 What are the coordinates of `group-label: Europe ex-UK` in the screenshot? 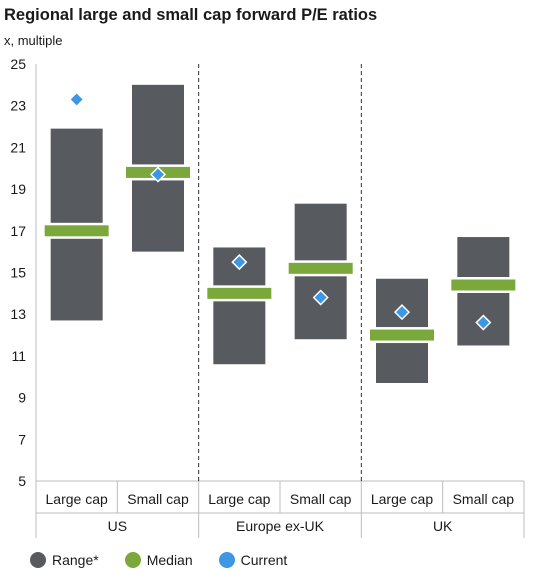 It's located at (280, 526).